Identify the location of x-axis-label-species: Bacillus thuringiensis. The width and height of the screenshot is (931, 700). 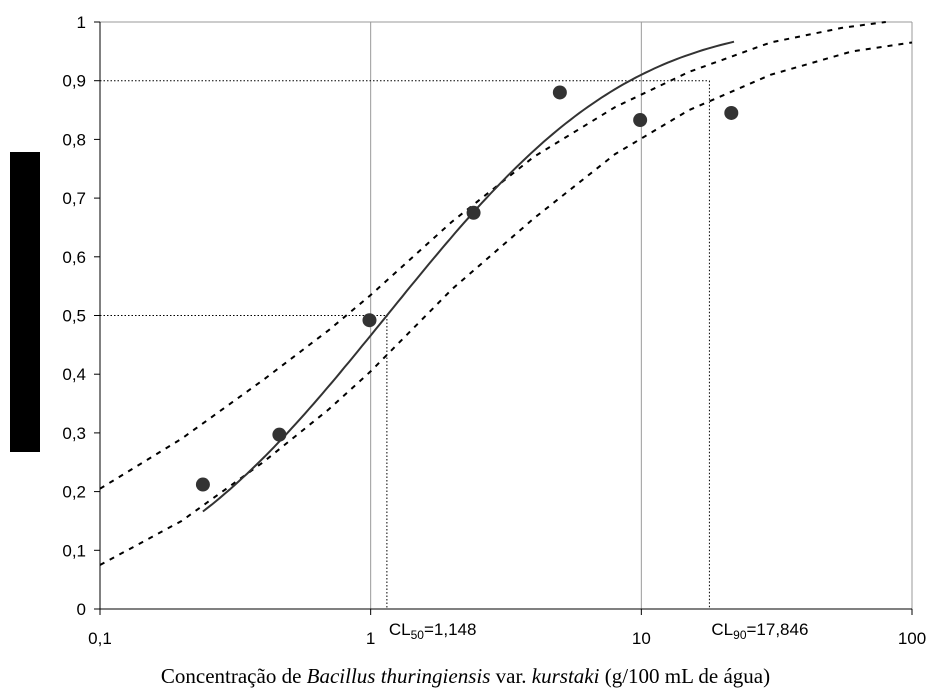
(398, 676).